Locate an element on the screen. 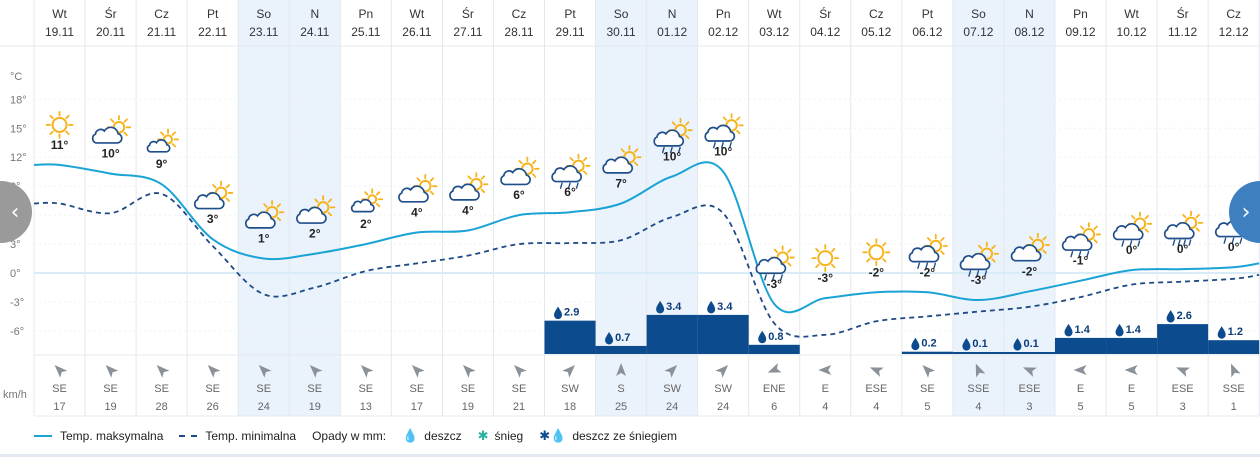  day-of-week: N is located at coordinates (672, 14).